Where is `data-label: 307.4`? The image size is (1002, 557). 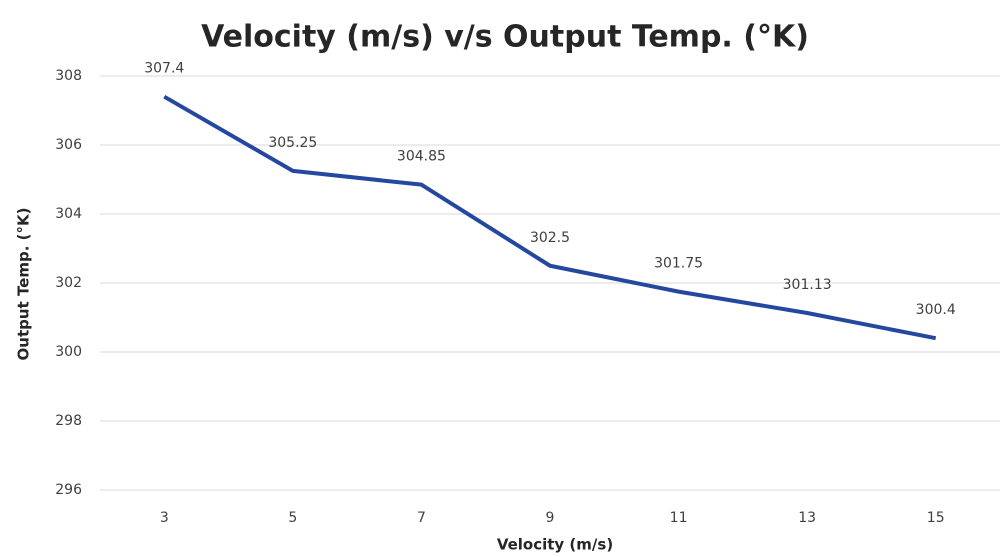
data-label: 307.4 is located at coordinates (164, 69).